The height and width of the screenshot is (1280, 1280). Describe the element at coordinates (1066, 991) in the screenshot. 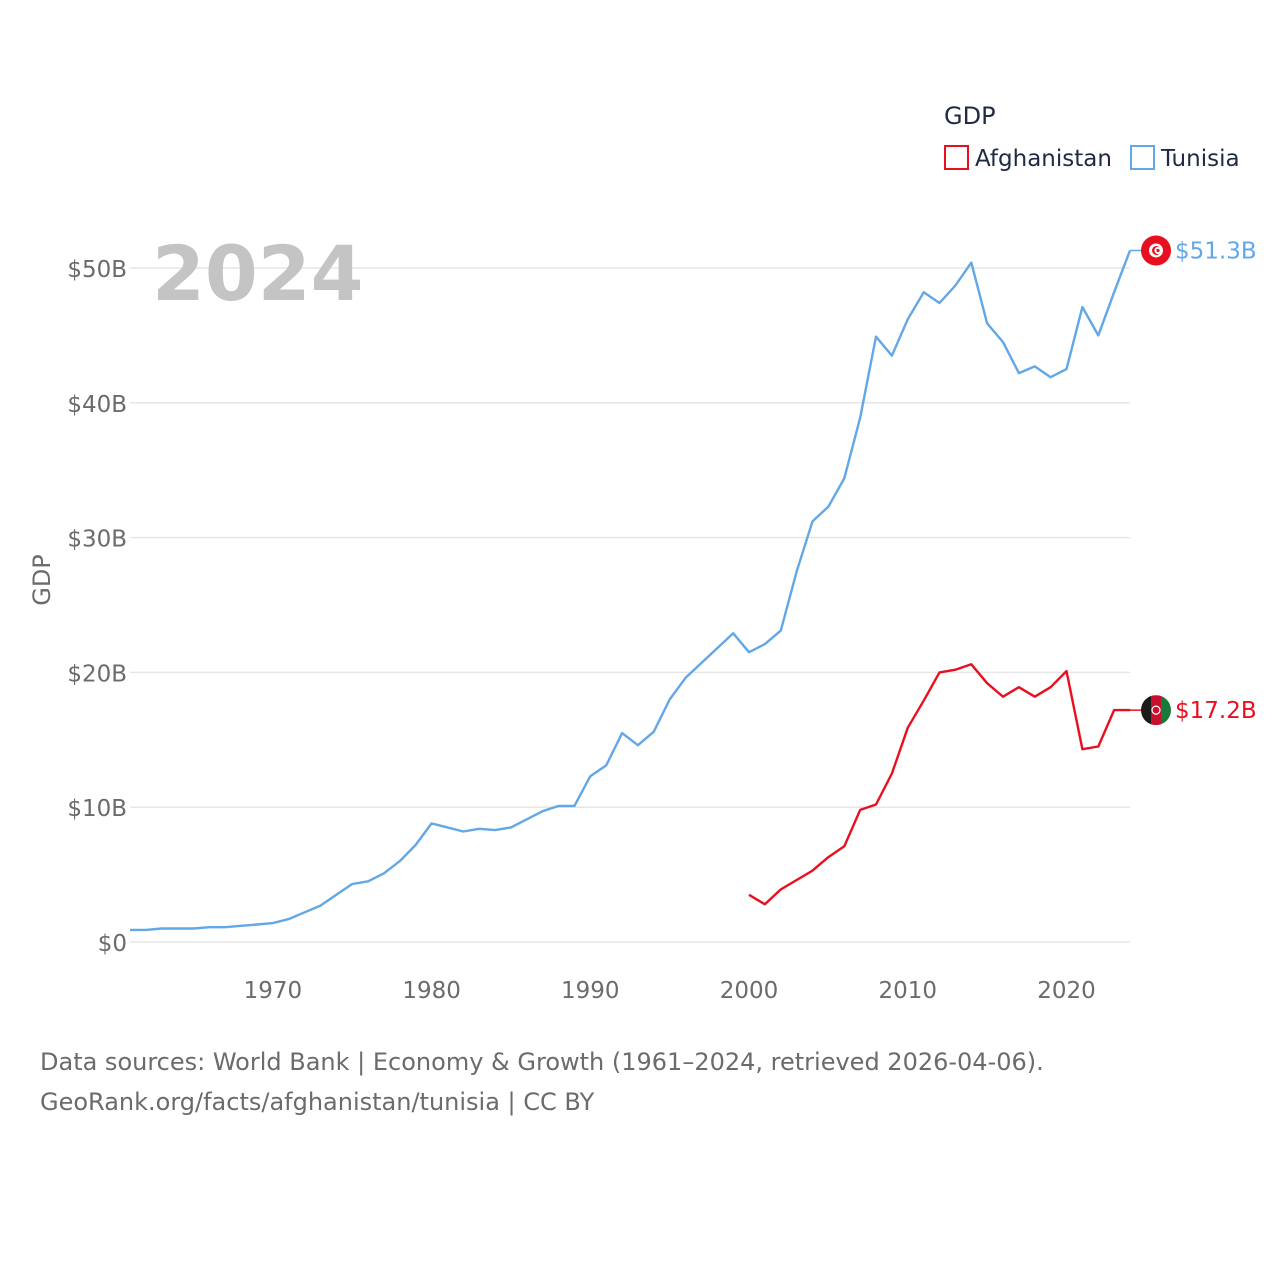

I see `x-tick-label: 2020` at that location.